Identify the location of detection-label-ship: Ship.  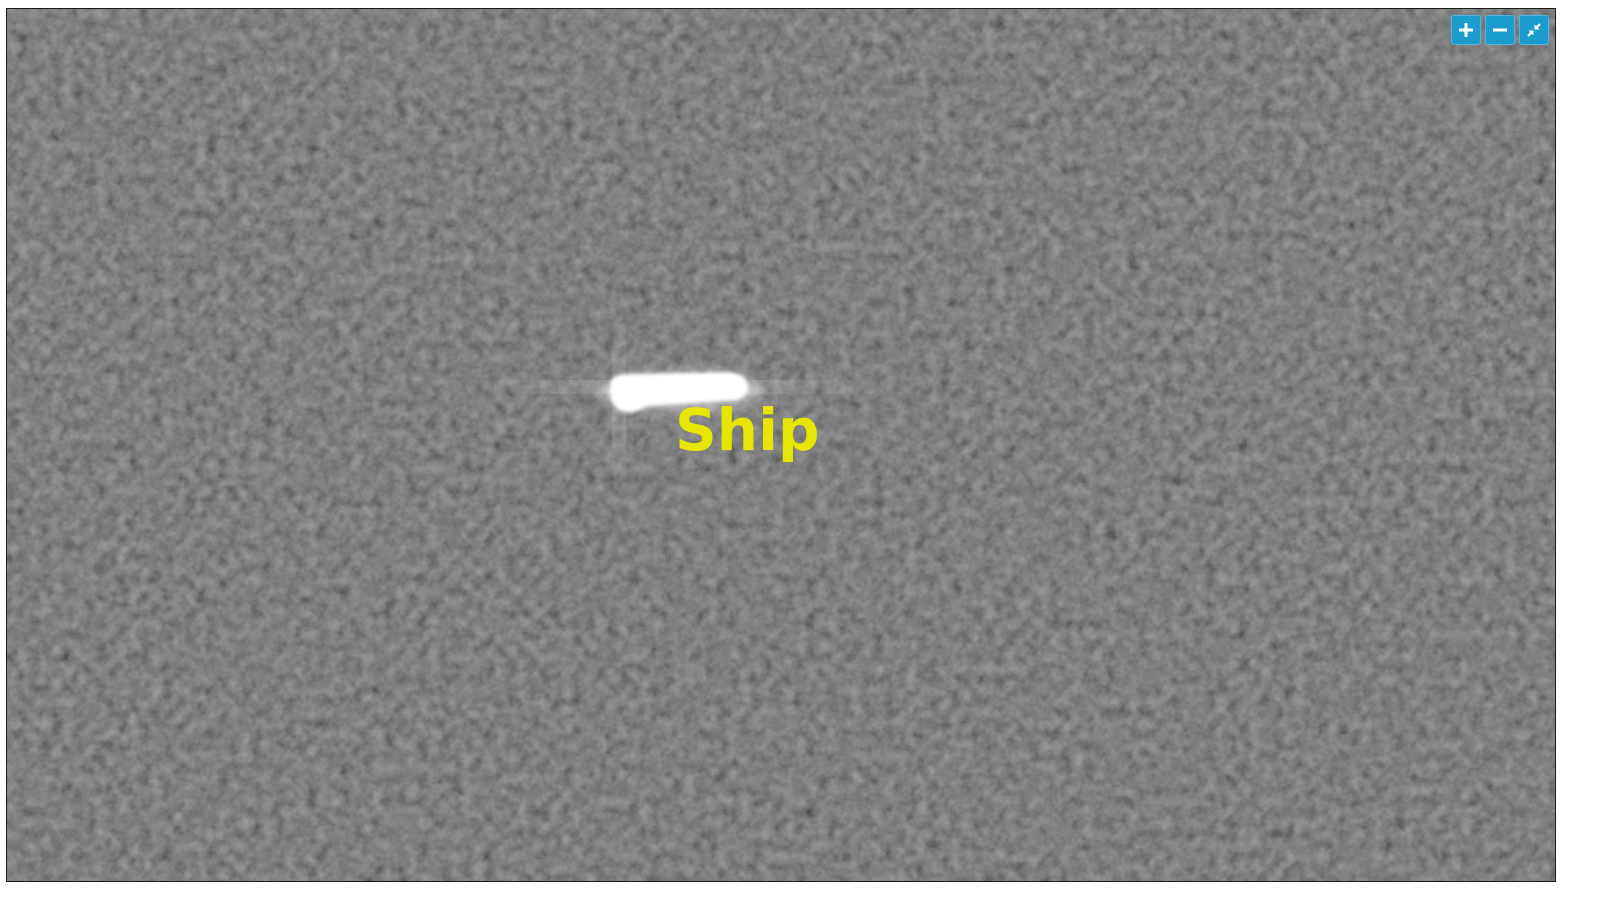
(747, 430).